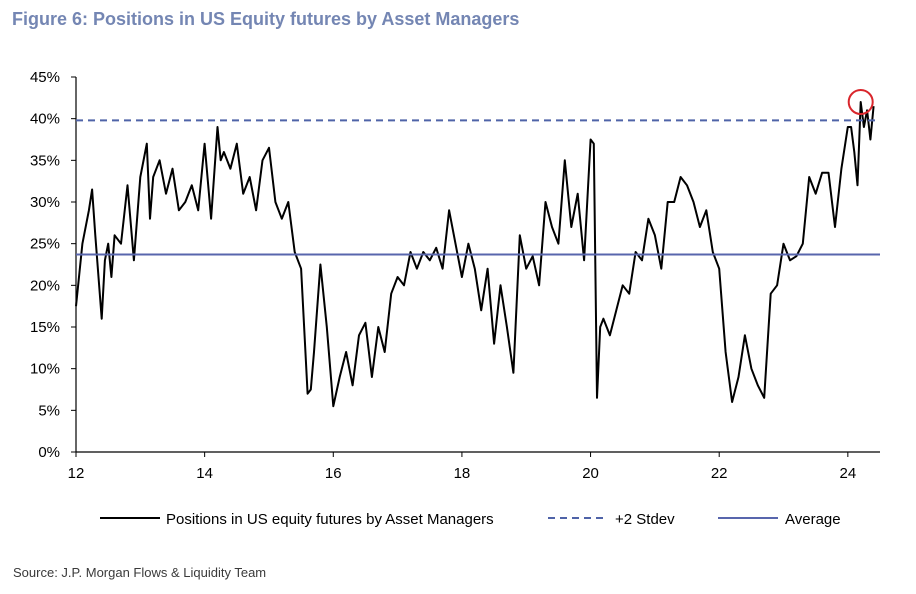 This screenshot has width=916, height=594. Describe the element at coordinates (45, 285) in the screenshot. I see `y-tick-label: 20%` at that location.